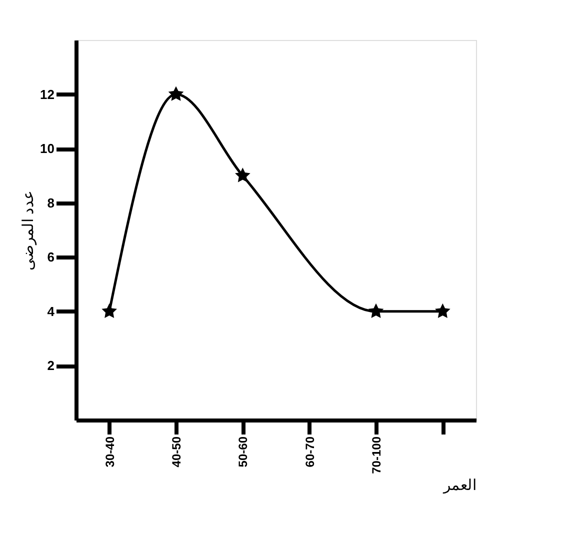 The image size is (569, 537). I want to click on y-tick-label: 8, so click(50, 202).